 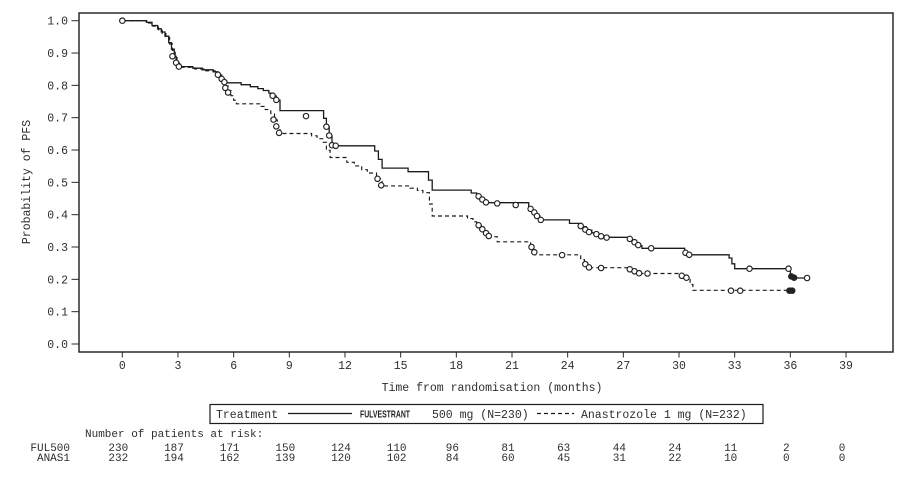 What do you see at coordinates (679, 366) in the screenshot?
I see `x-tick-label: 30` at bounding box center [679, 366].